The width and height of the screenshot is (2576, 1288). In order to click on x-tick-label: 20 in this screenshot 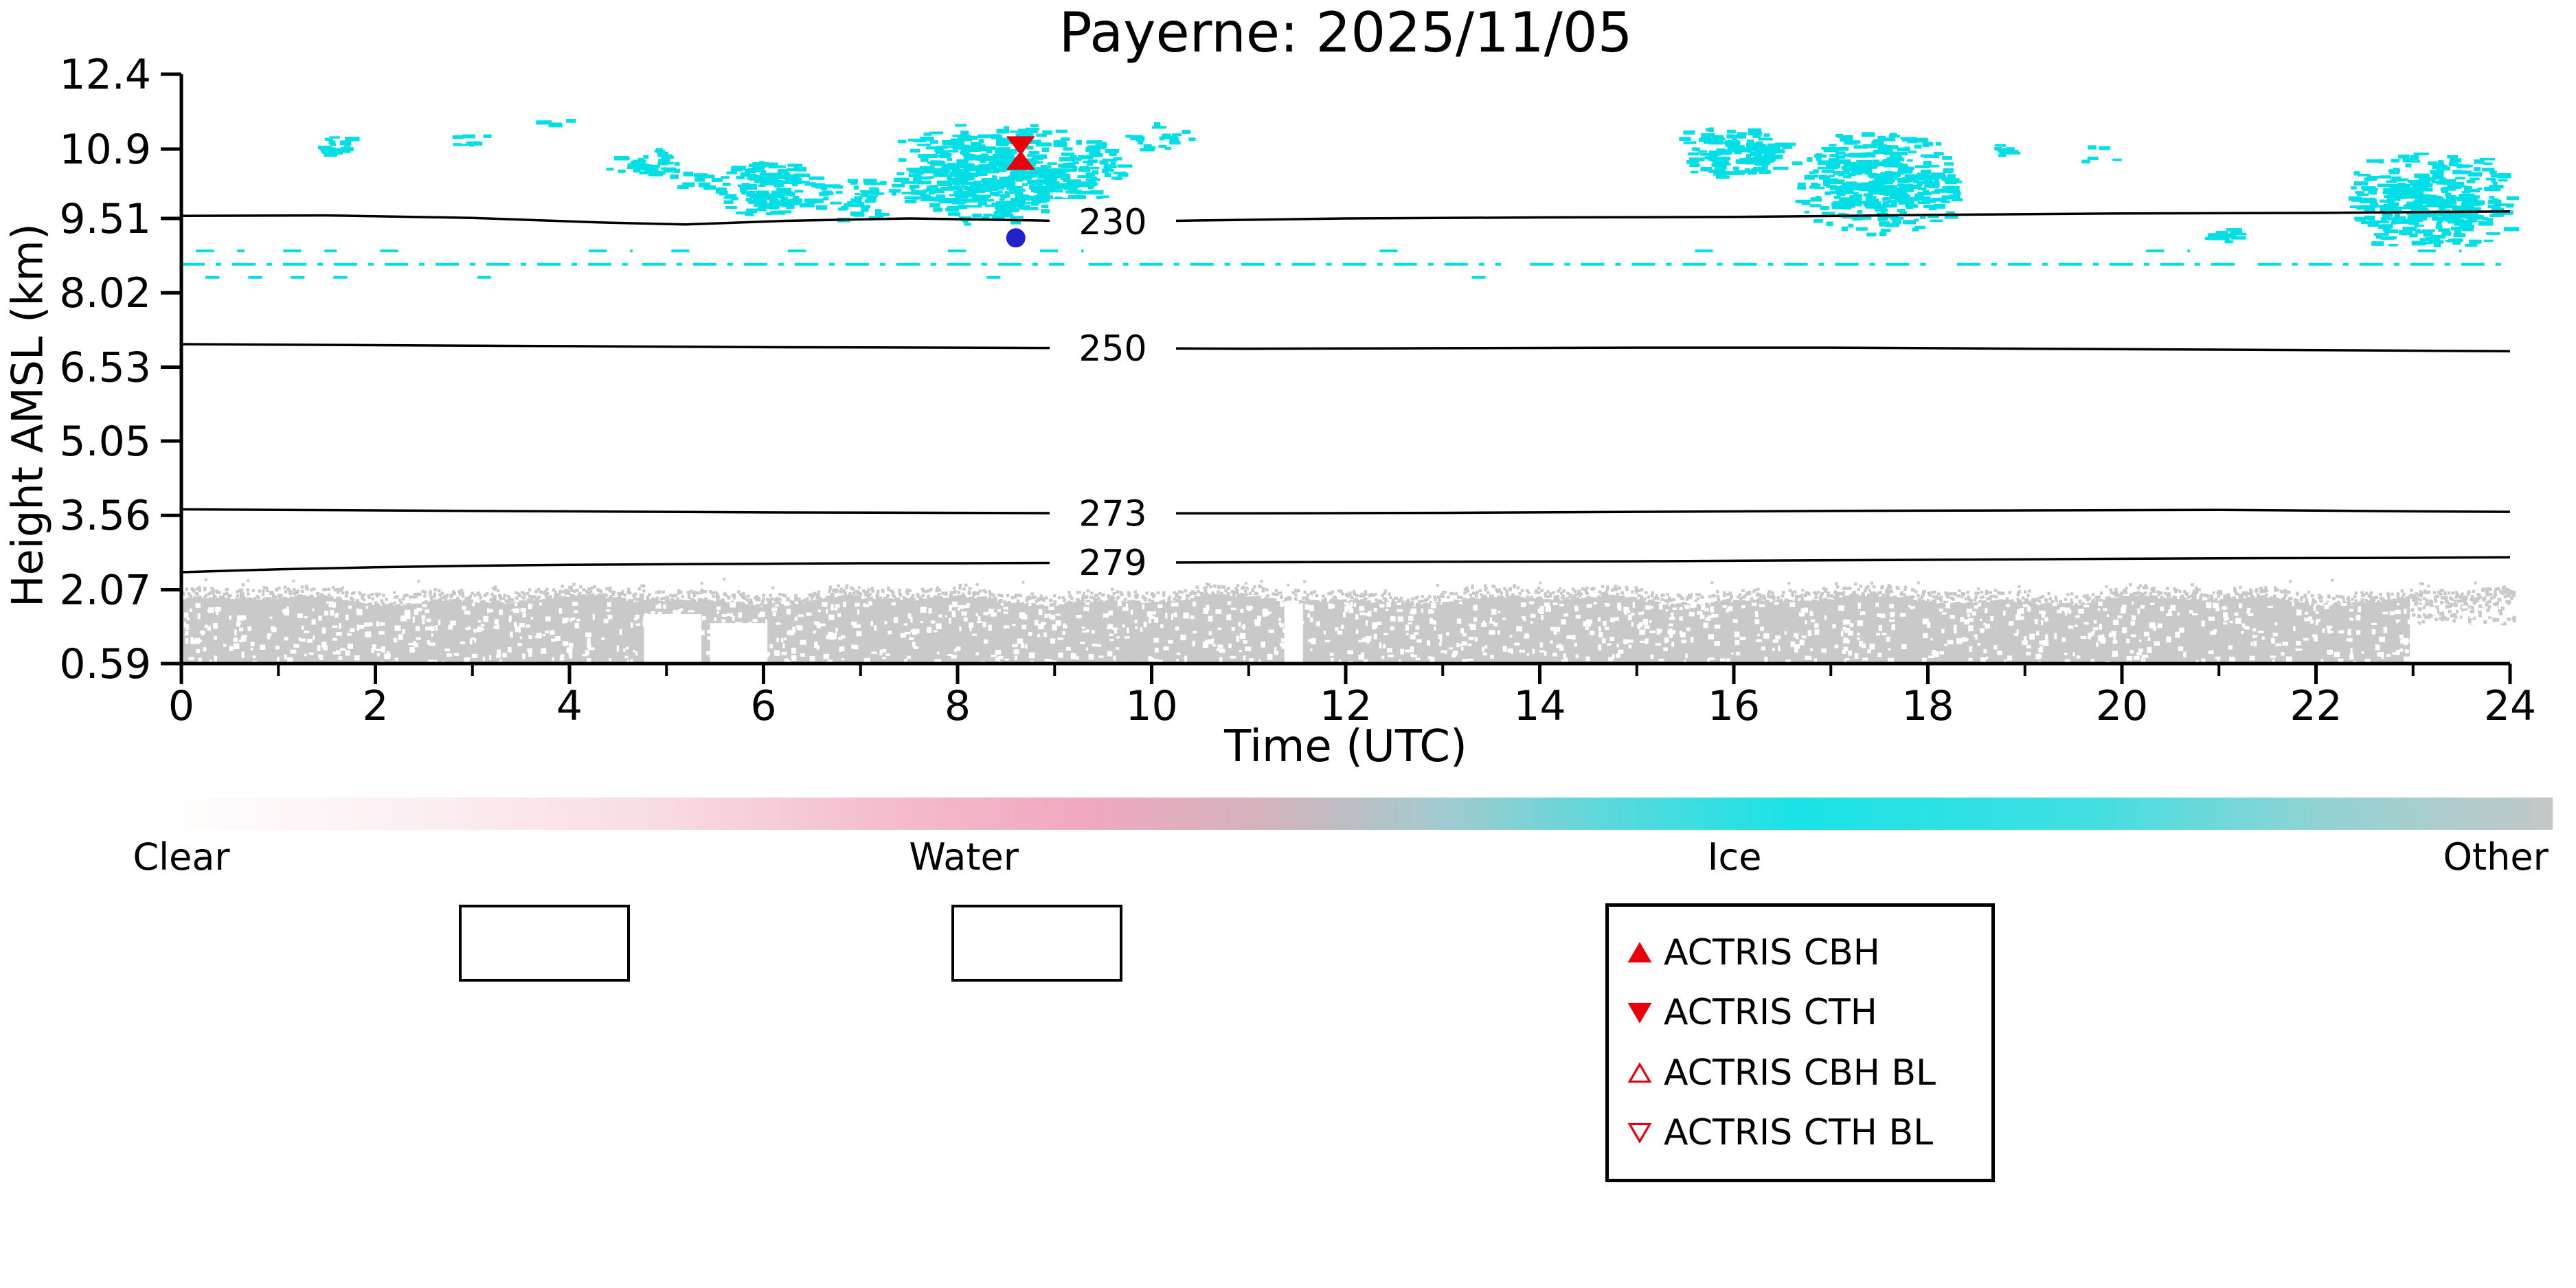, I will do `click(2122, 706)`.